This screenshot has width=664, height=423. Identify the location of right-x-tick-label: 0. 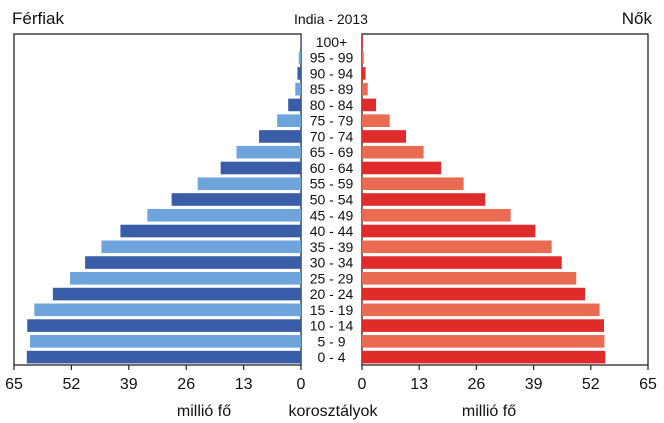
(362, 384).